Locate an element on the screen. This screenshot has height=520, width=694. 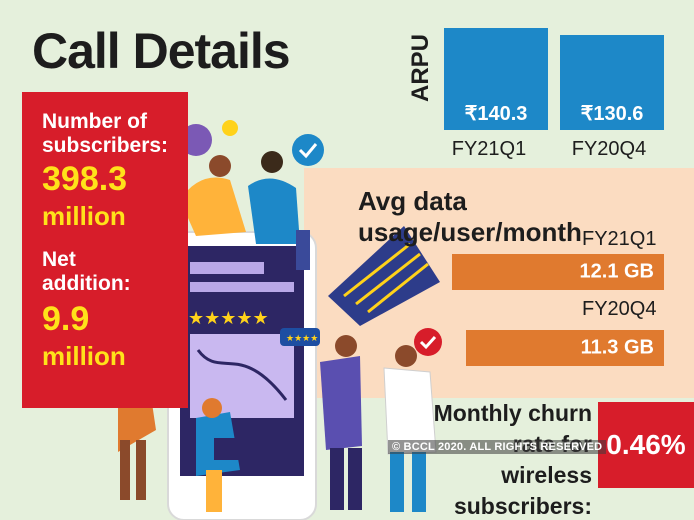
data-usage-bar-value: 12.1 GB is located at coordinates (616, 271).